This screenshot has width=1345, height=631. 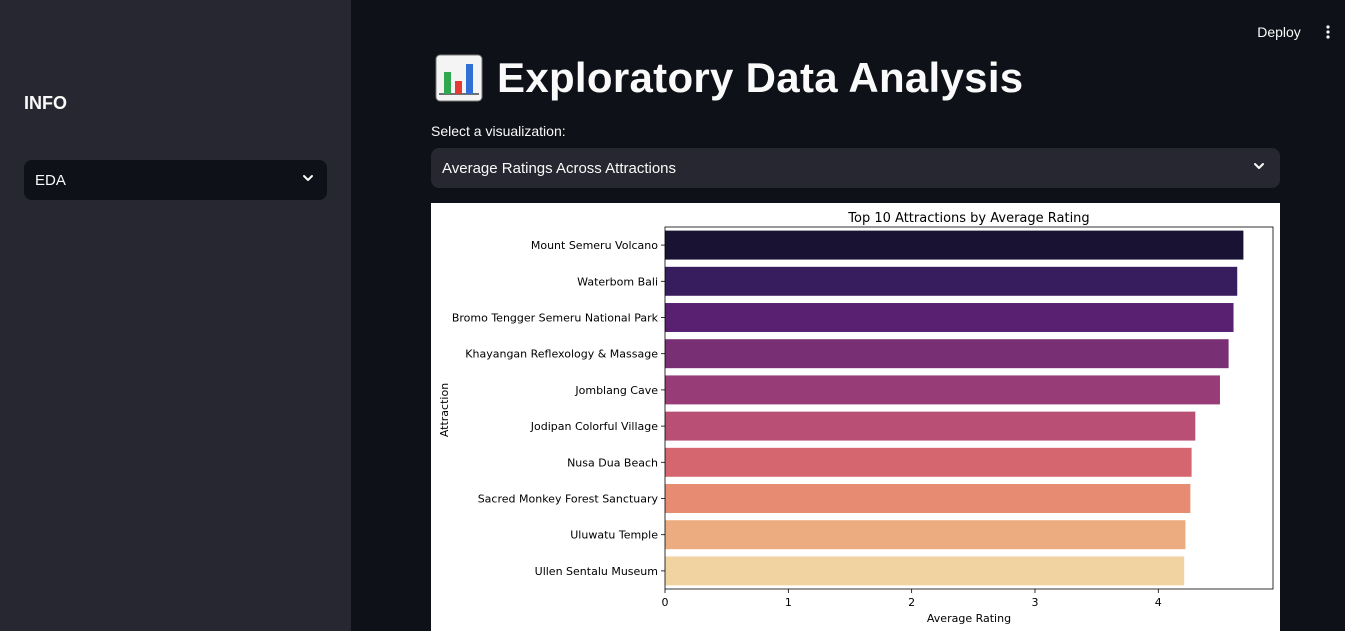 I want to click on x-tick-label: 4, so click(x=1158, y=602).